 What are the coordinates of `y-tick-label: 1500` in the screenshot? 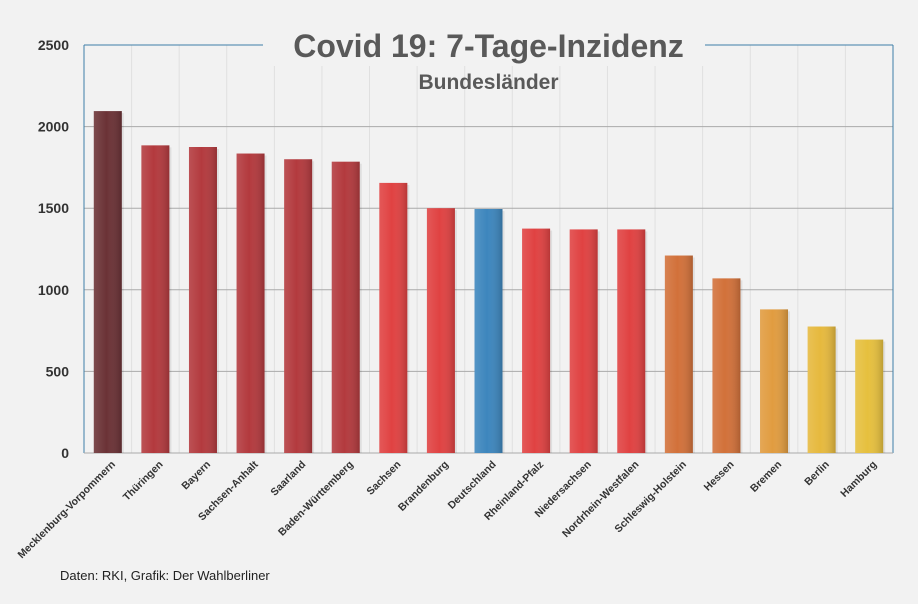 It's located at (53, 208).